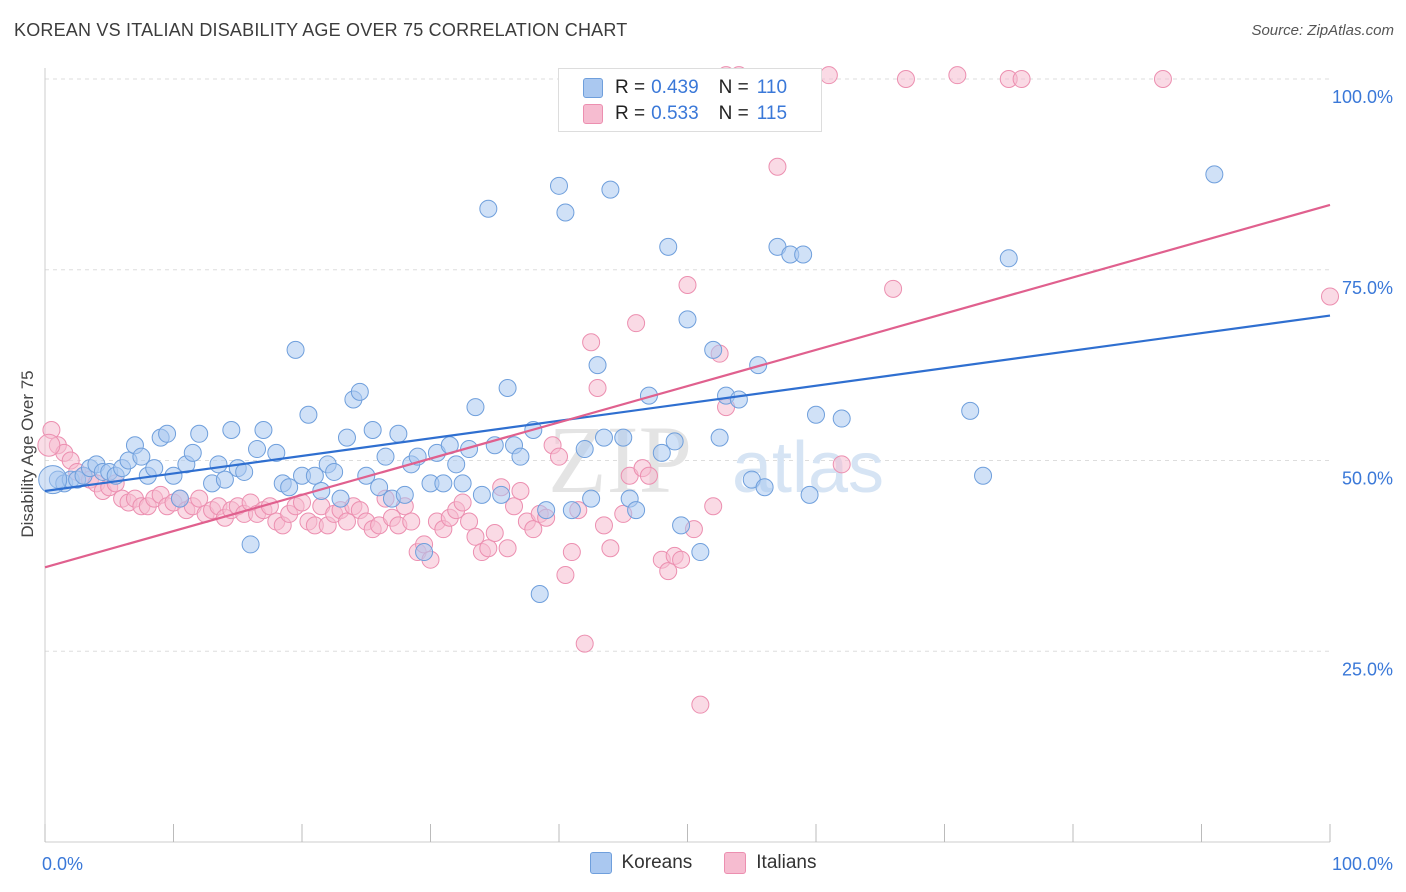 The image size is (1406, 892). Describe the element at coordinates (1367, 669) in the screenshot. I see `y-tick-label: 25.0%` at that location.